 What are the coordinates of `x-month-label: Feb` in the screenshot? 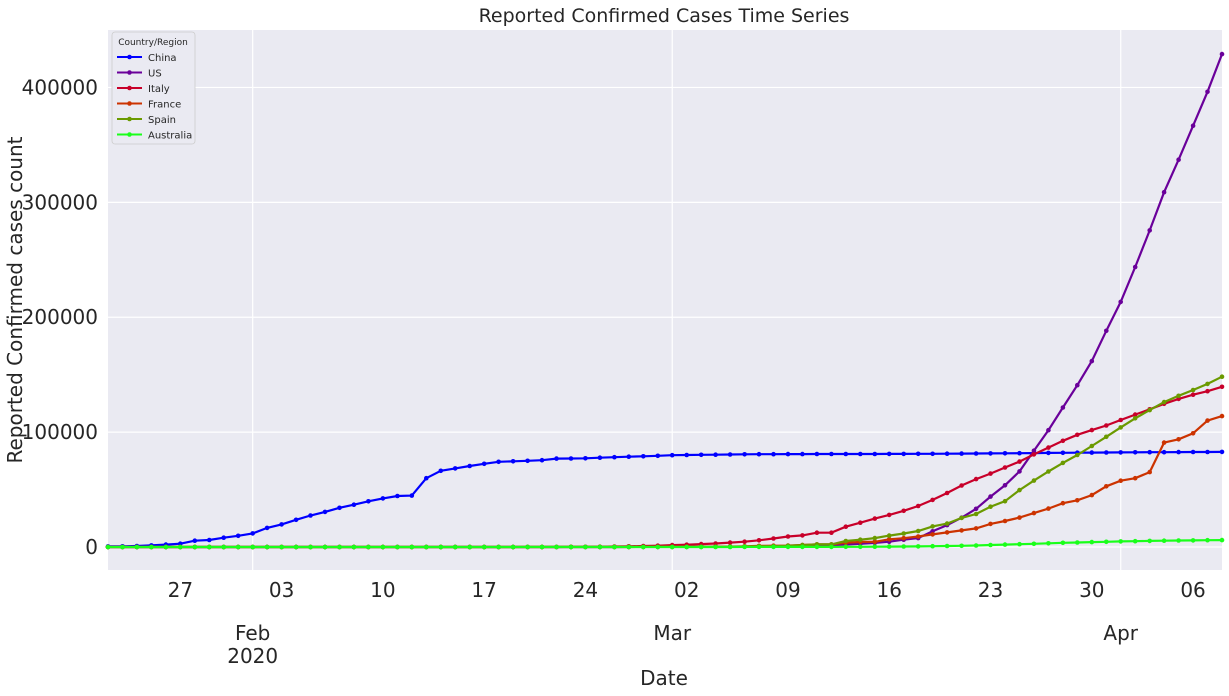 It's located at (252, 633).